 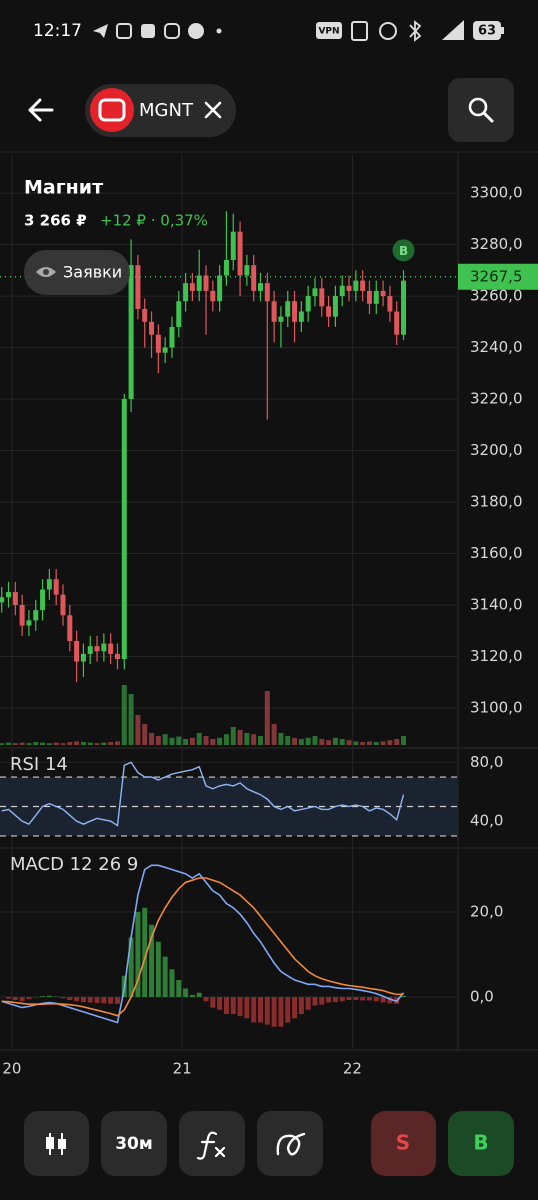 I want to click on search-button, so click(x=481, y=110).